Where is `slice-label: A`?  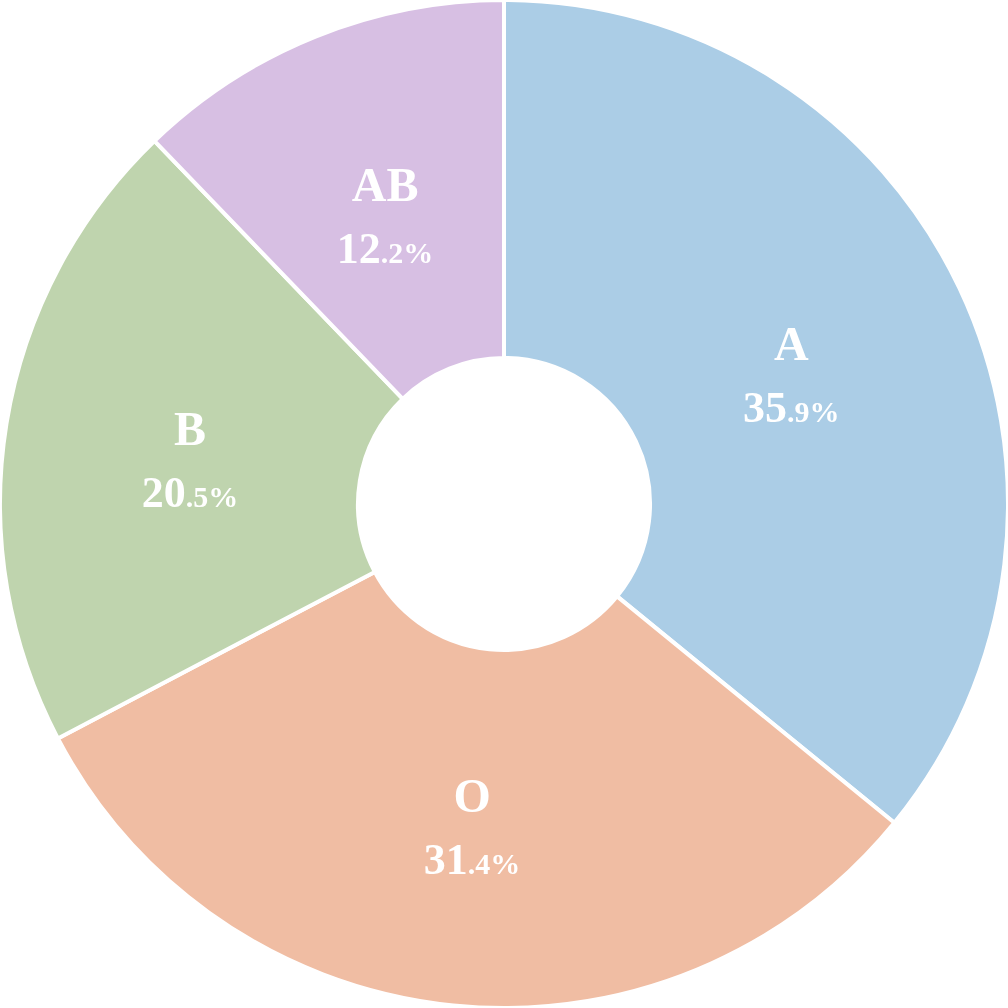 slice-label: A is located at coordinates (791, 343).